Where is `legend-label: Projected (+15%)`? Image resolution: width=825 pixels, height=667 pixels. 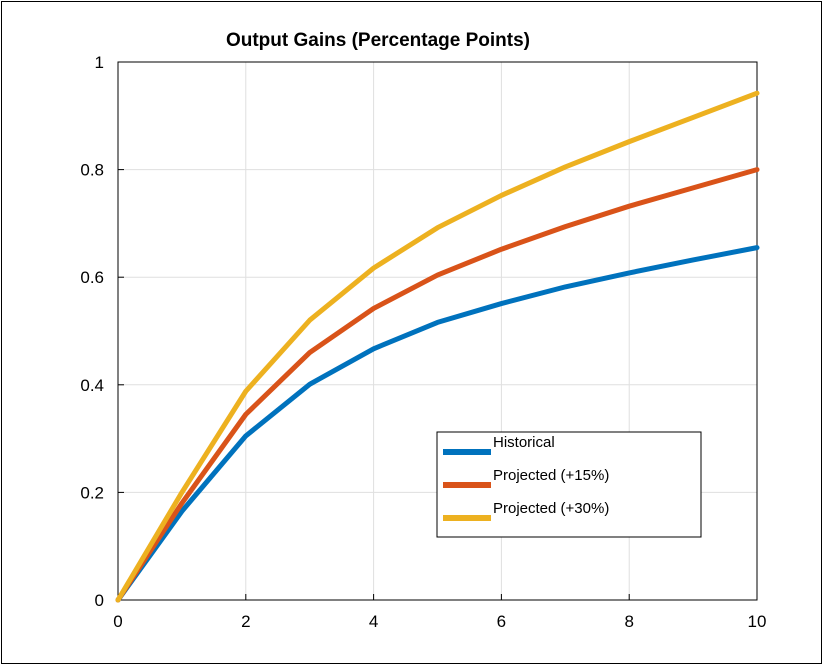 legend-label: Projected (+15%) is located at coordinates (551, 475).